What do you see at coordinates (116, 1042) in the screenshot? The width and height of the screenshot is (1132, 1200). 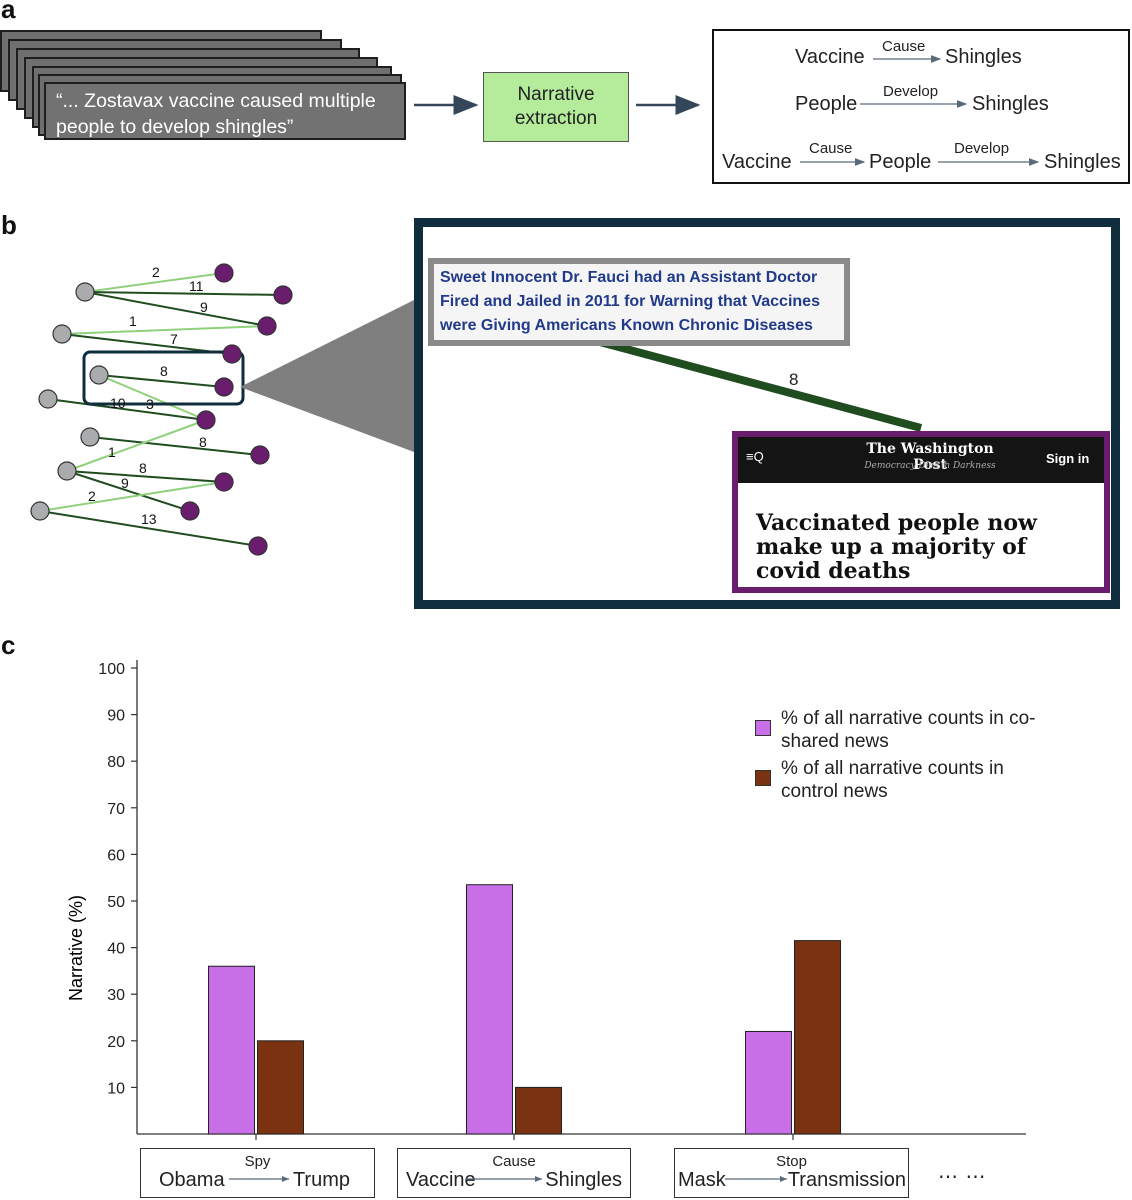 I see `y-tick-label: 20` at bounding box center [116, 1042].